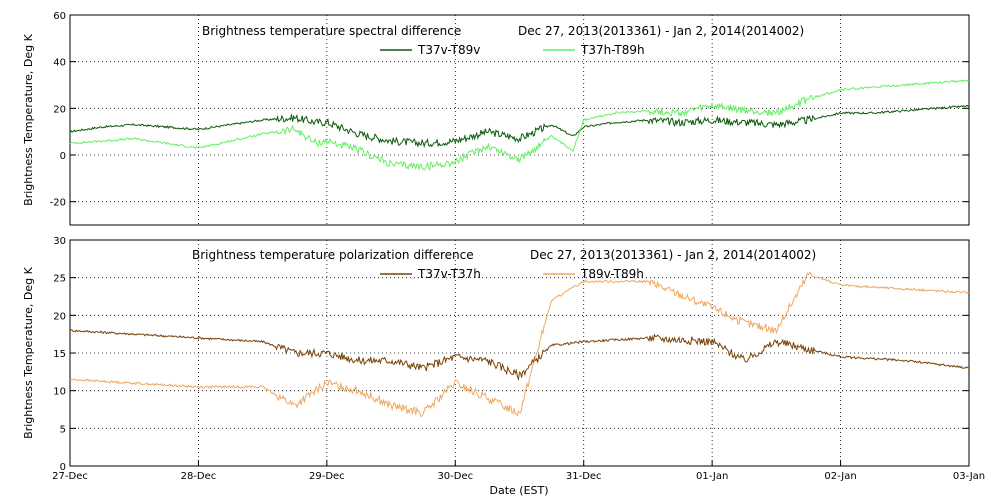  Describe the element at coordinates (518, 490) in the screenshot. I see `x-axis-title: Date (EST)` at that location.